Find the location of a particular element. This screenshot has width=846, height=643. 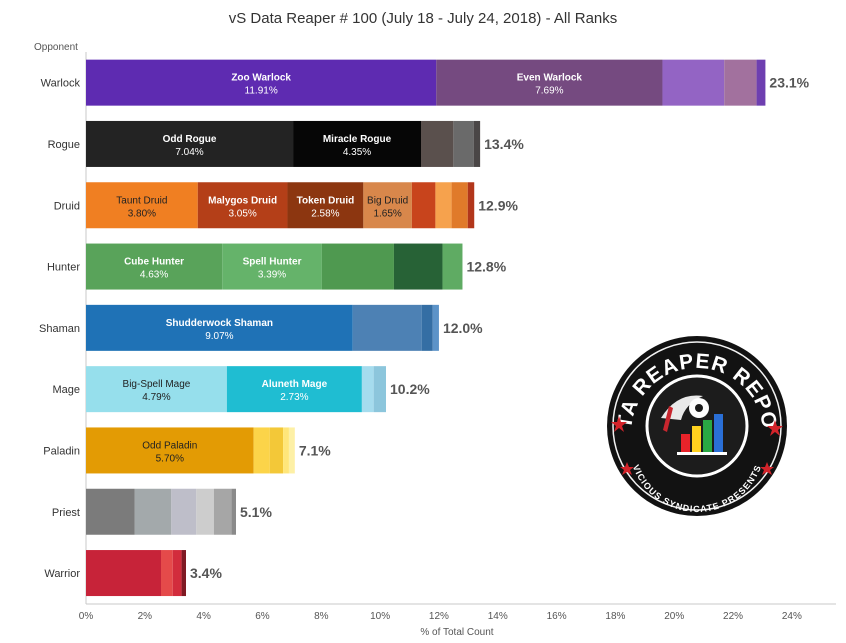

x-tick-12: 12% is located at coordinates (439, 616).